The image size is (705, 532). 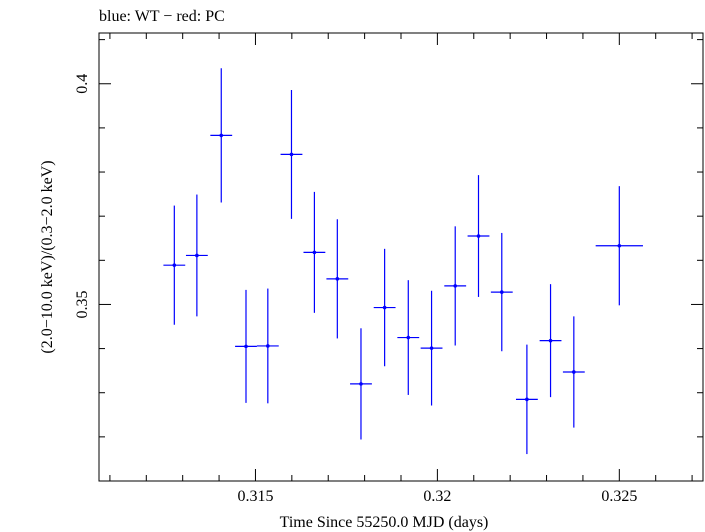 I want to click on x-tick-label: 0.325, so click(x=619, y=496).